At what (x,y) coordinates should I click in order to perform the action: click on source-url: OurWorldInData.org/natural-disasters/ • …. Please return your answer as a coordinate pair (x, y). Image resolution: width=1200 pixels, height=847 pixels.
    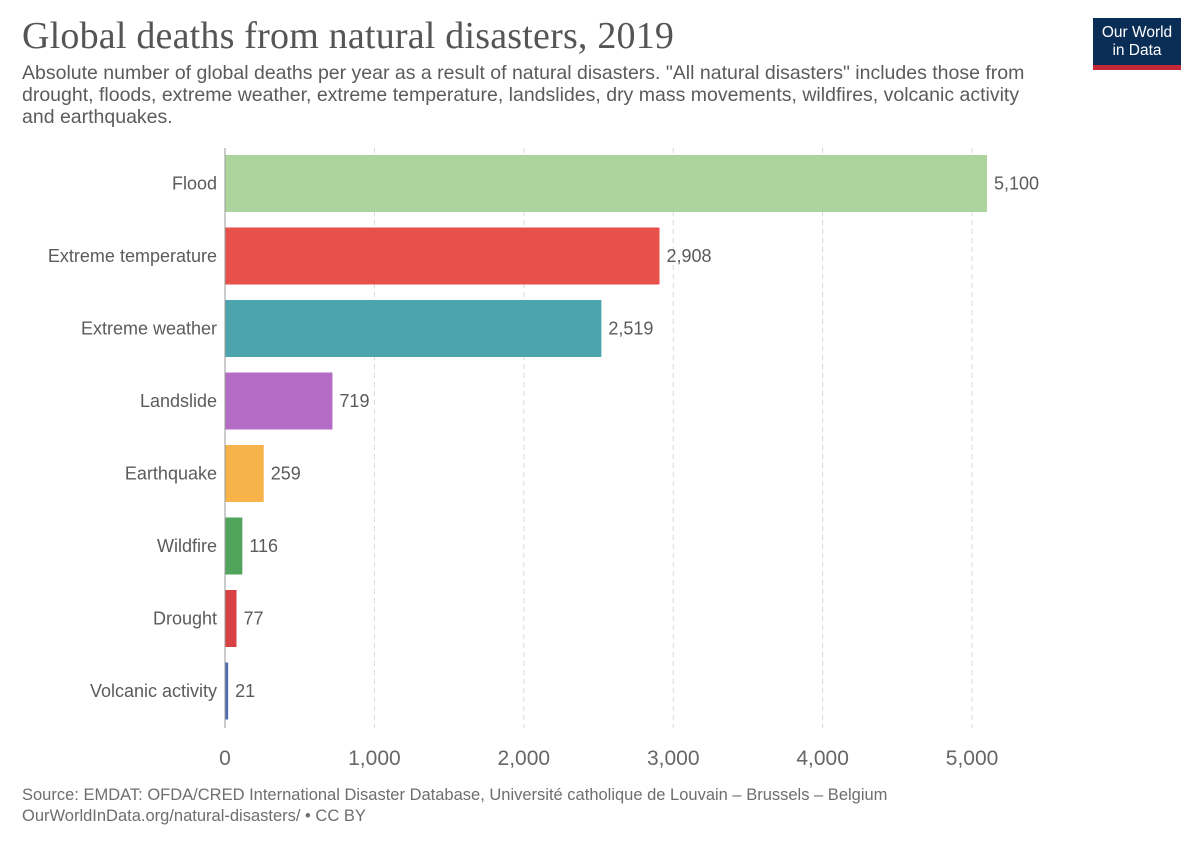
    Looking at the image, I should click on (194, 816).